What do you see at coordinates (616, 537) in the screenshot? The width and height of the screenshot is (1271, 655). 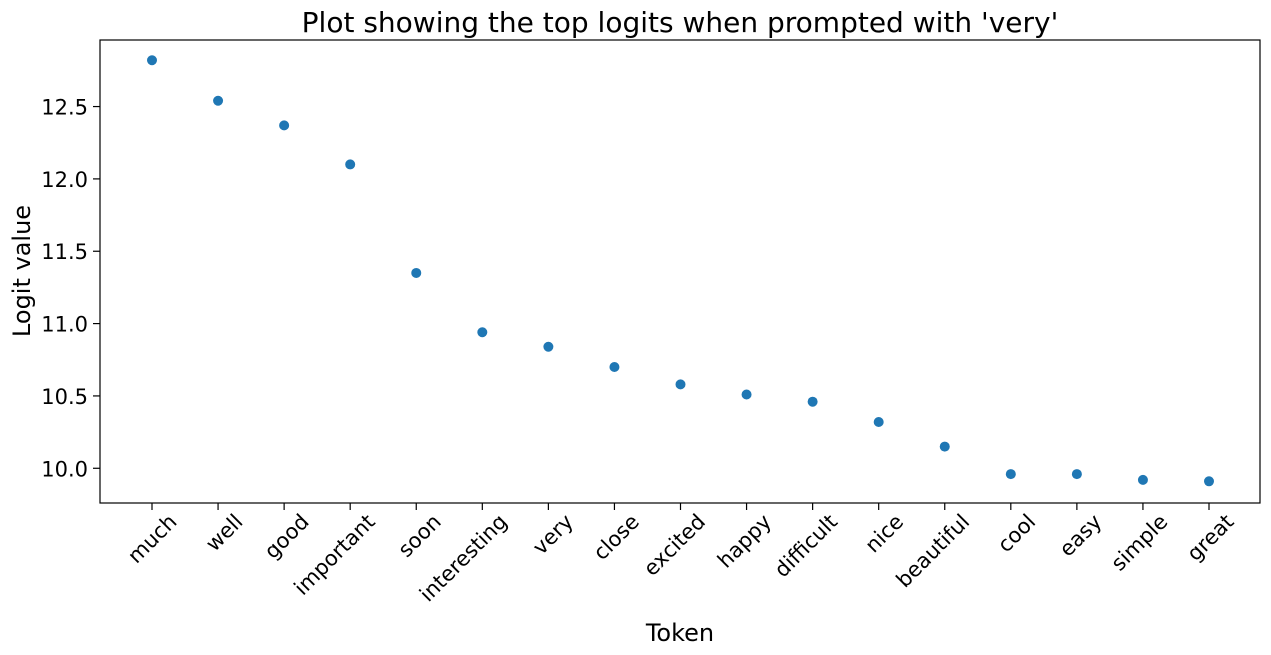 I see `x-tick-label-close: close` at bounding box center [616, 537].